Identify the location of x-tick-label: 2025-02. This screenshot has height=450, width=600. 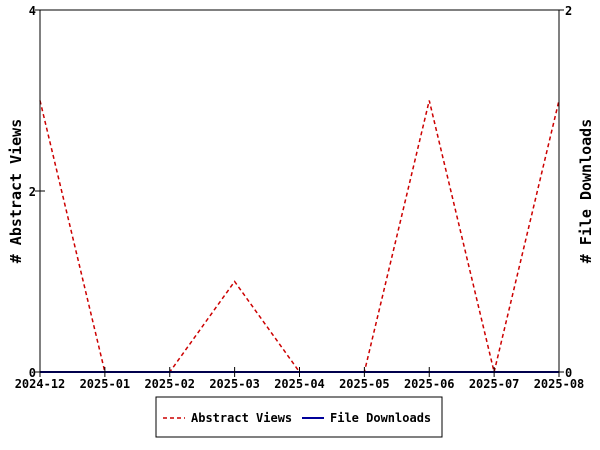
(169, 384).